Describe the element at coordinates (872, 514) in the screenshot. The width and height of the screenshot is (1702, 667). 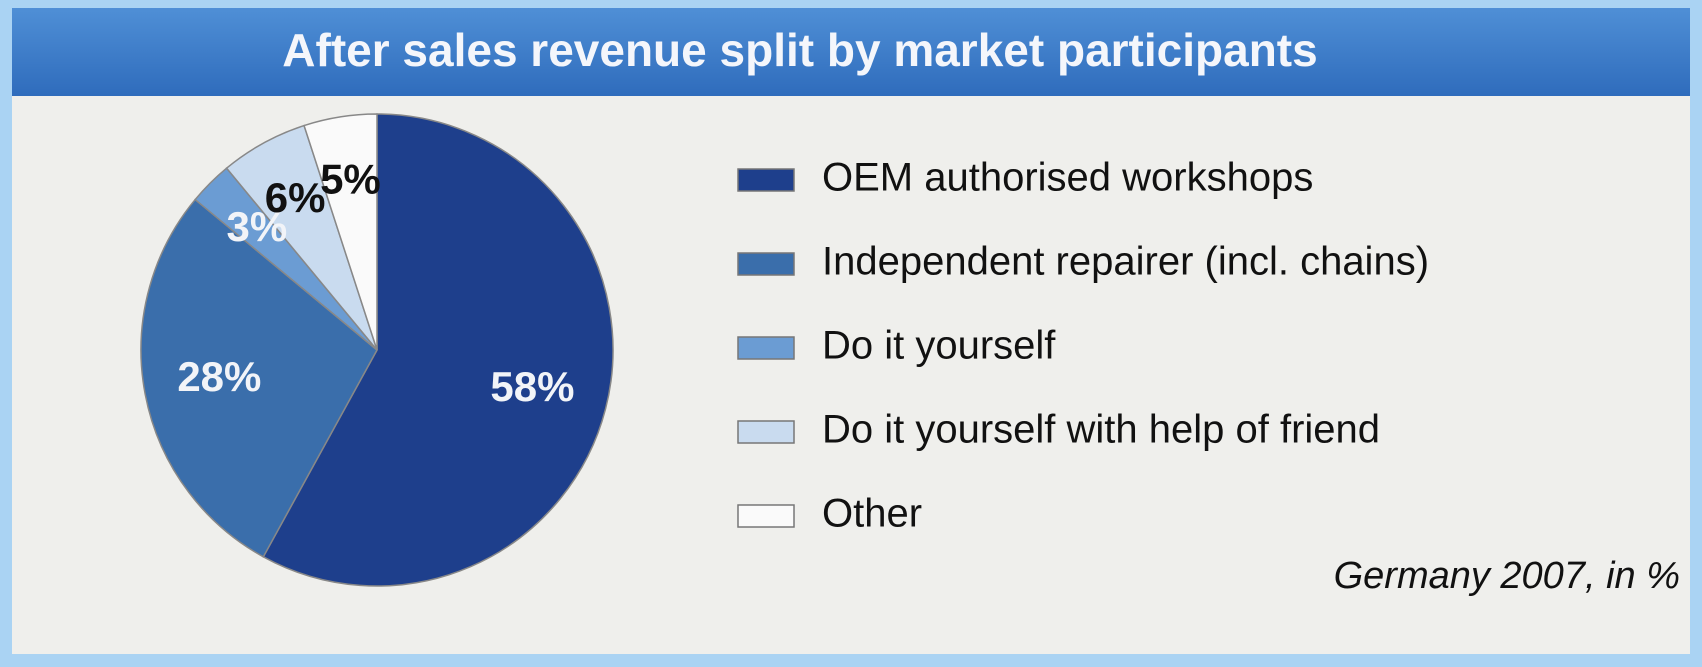
I see `legend-label: Other` at that location.